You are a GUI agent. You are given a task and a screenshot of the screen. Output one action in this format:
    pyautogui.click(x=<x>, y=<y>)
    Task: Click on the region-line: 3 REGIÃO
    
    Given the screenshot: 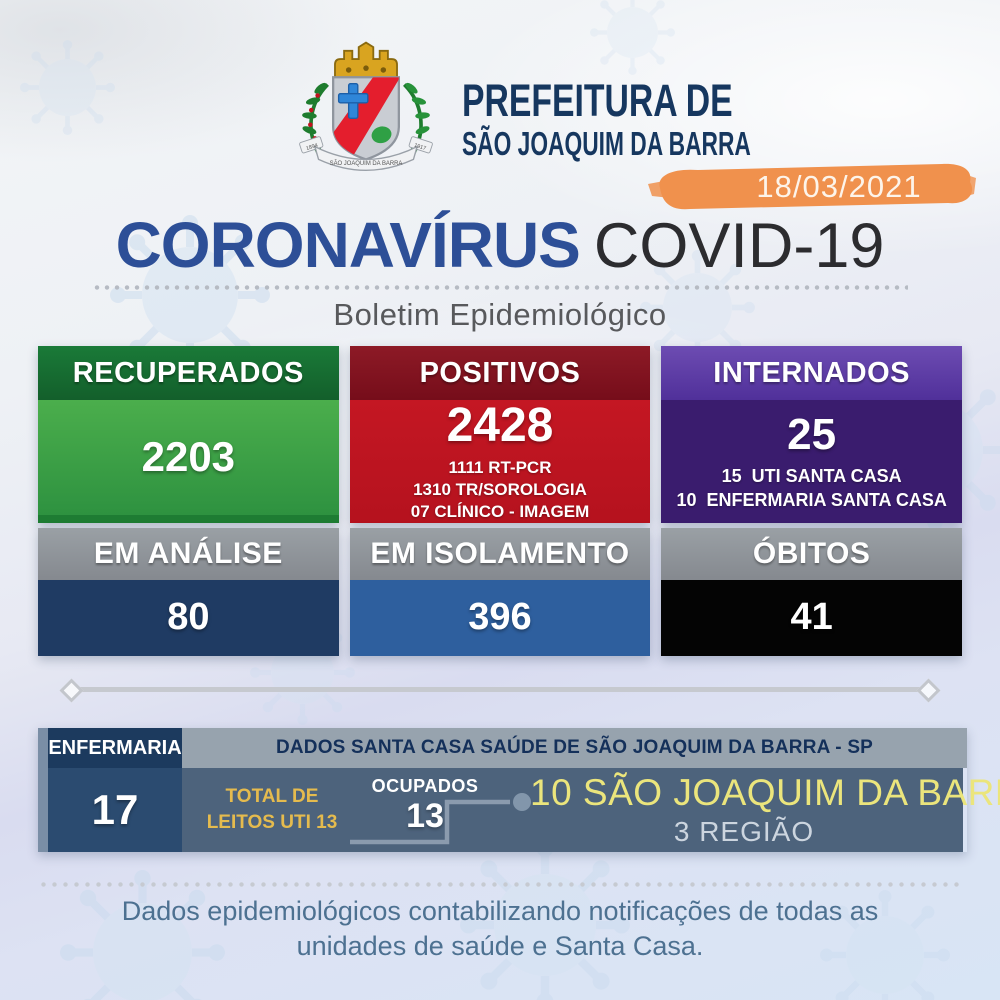 What is the action you would take?
    pyautogui.click(x=744, y=831)
    